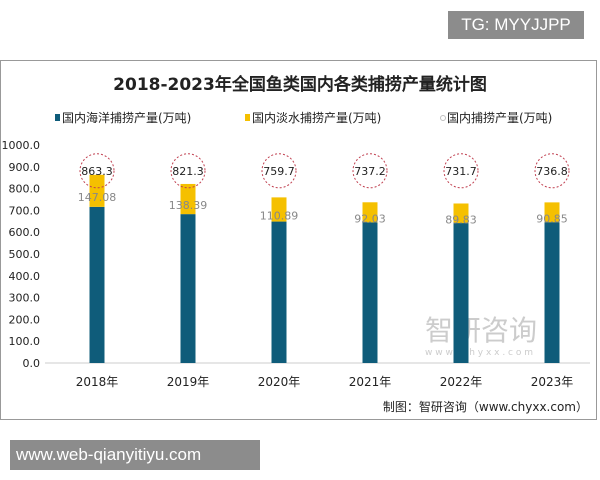 This screenshot has width=600, height=480. What do you see at coordinates (25, 232) in the screenshot?
I see `y-tick-label: 600.0` at bounding box center [25, 232].